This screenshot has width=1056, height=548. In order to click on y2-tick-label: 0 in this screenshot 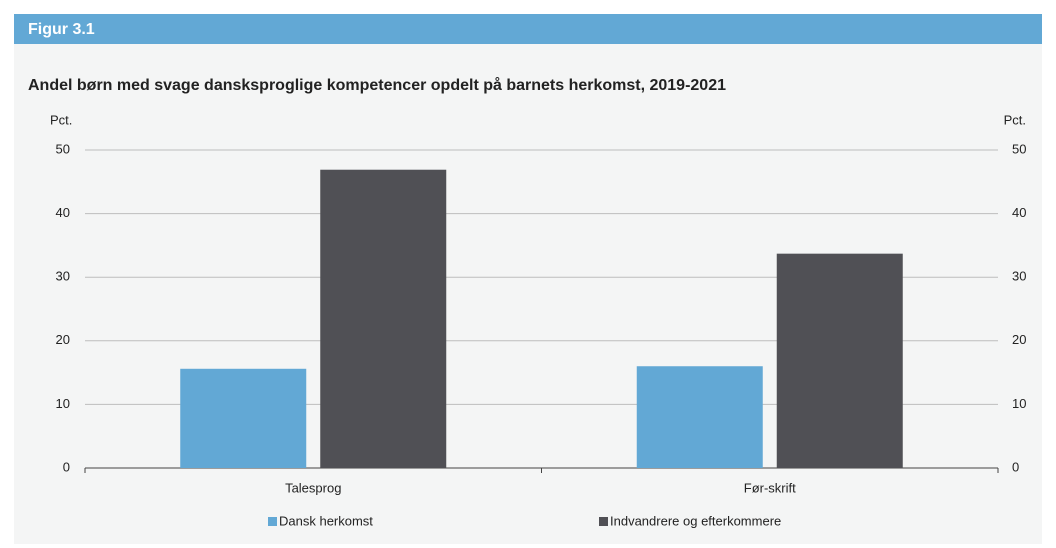, I will do `click(1015, 466)`.